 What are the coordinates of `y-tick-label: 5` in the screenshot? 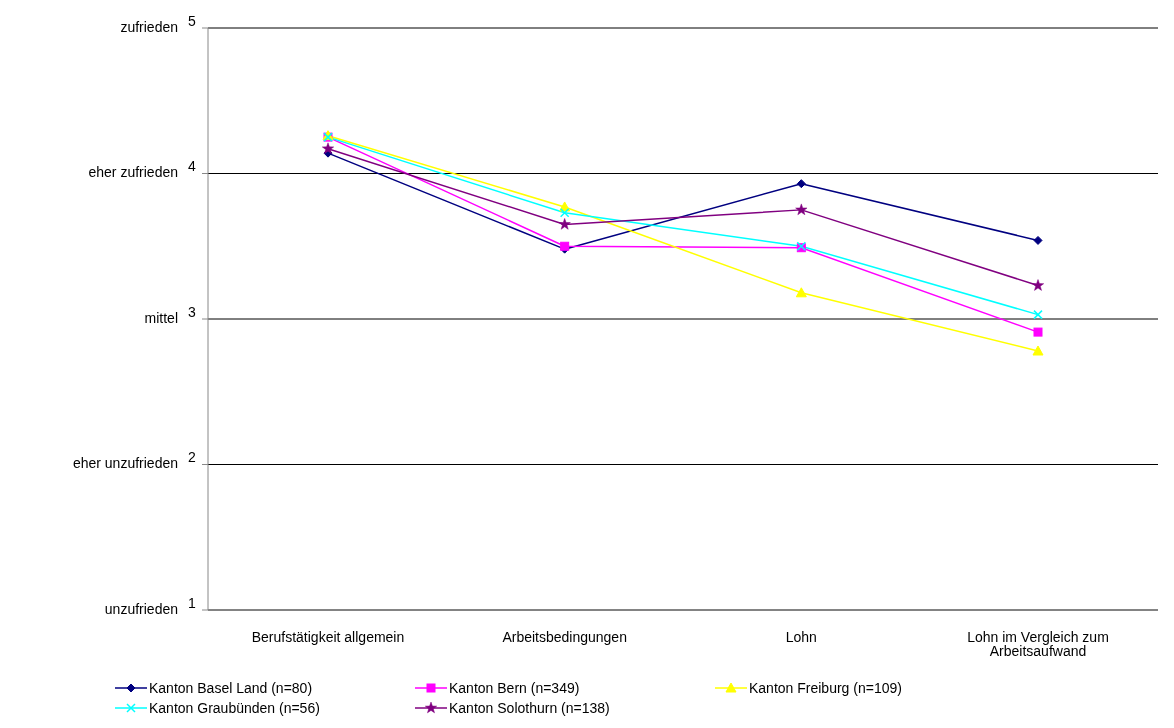 It's located at (192, 20).